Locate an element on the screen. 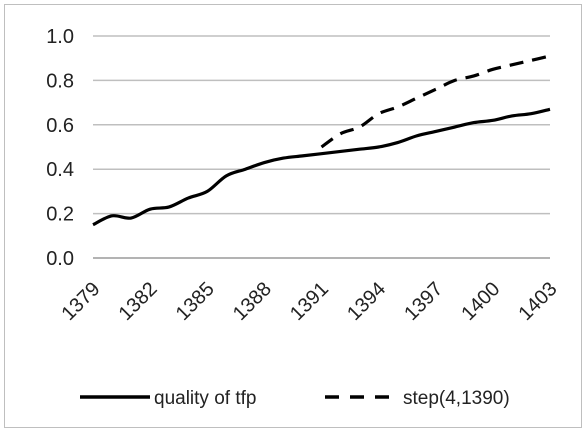  x-tick-label: 1379 is located at coordinates (81, 301).